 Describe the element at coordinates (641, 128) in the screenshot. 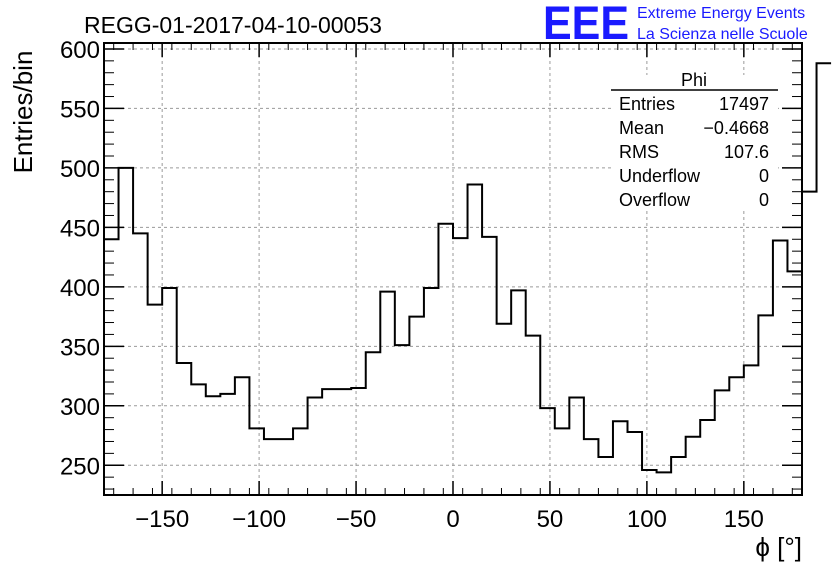

I see `stats-row-label: Mean` at that location.